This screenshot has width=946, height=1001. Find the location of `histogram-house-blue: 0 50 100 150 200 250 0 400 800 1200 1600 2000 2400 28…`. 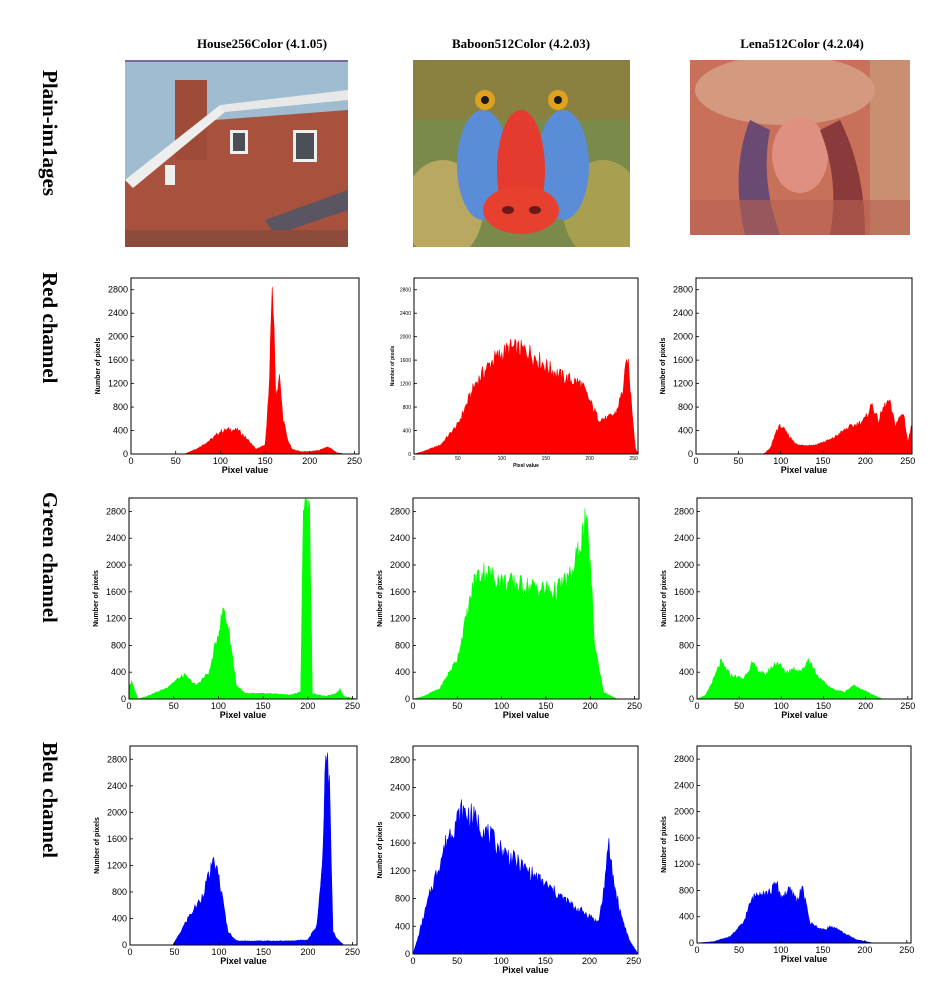

histogram-house-blue: 0 50 100 150 200 250 0 400 800 1200 1600 2000 2400 28… is located at coordinates (227, 855).